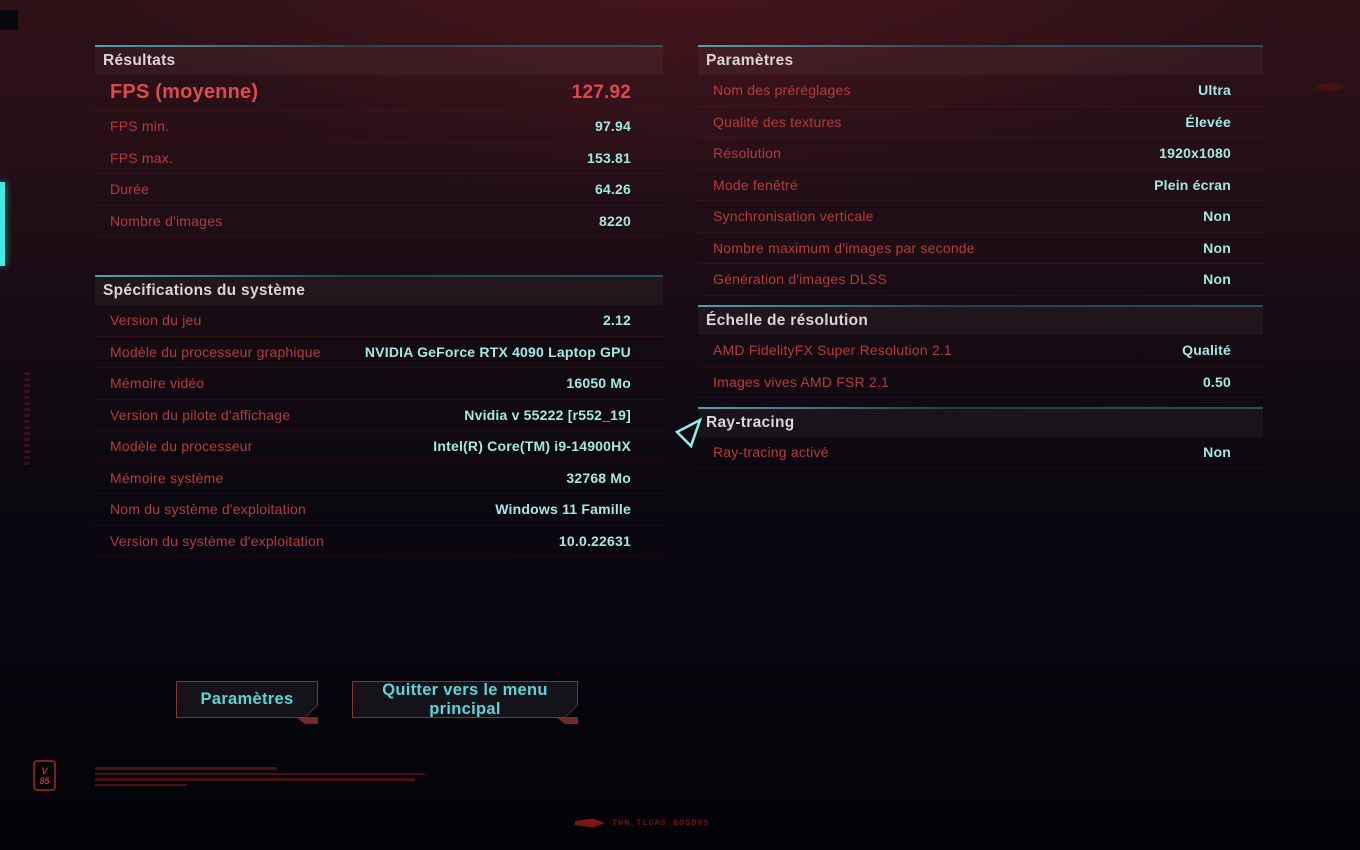 The image size is (1360, 850). I want to click on row-label: FPS min., so click(140, 126).